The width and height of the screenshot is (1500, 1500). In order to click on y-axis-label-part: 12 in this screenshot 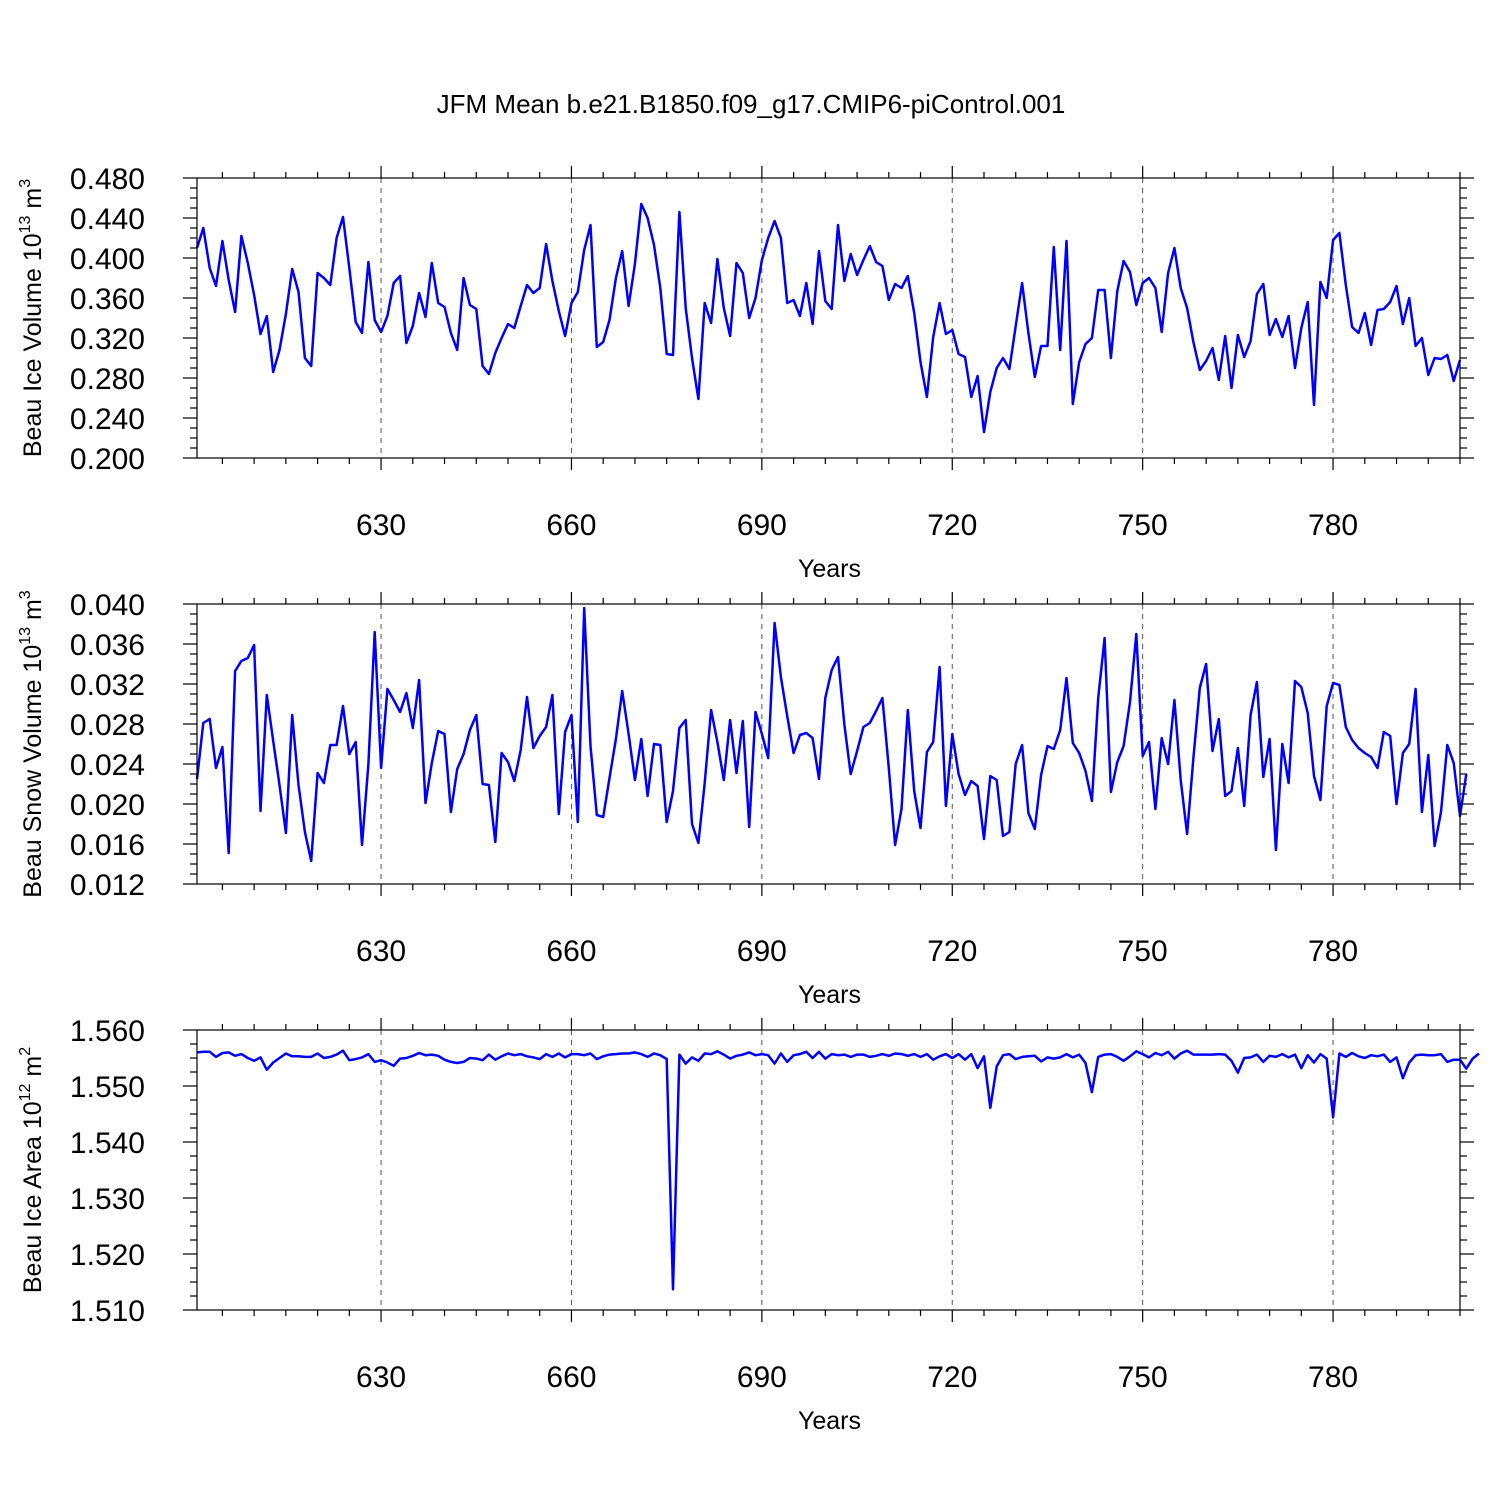, I will do `click(25, 1092)`.